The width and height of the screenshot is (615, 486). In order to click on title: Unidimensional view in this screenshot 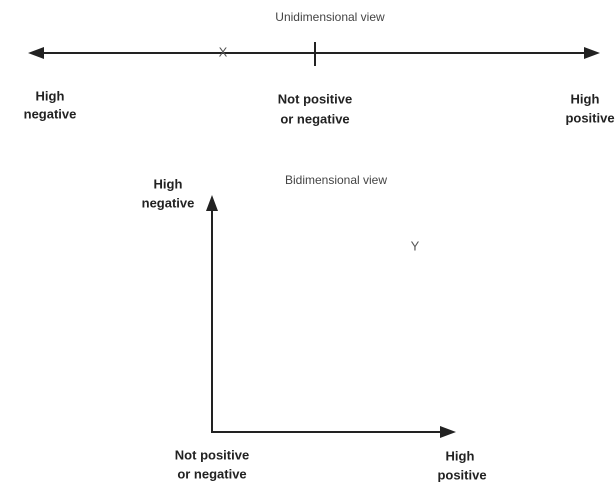, I will do `click(330, 17)`.